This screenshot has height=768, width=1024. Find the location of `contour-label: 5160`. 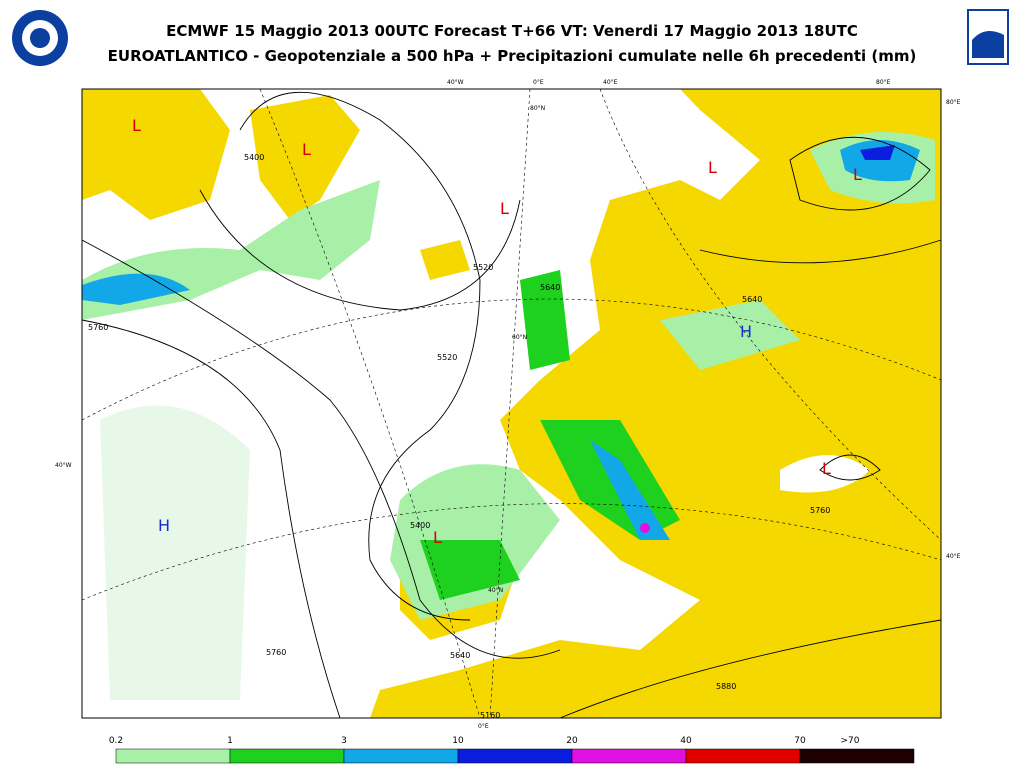

contour-label: 5160 is located at coordinates (490, 715).